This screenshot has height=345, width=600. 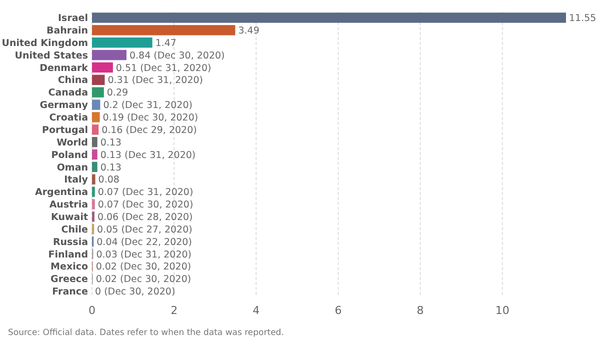 What do you see at coordinates (174, 310) in the screenshot?
I see `x-tick-label: 2` at bounding box center [174, 310].